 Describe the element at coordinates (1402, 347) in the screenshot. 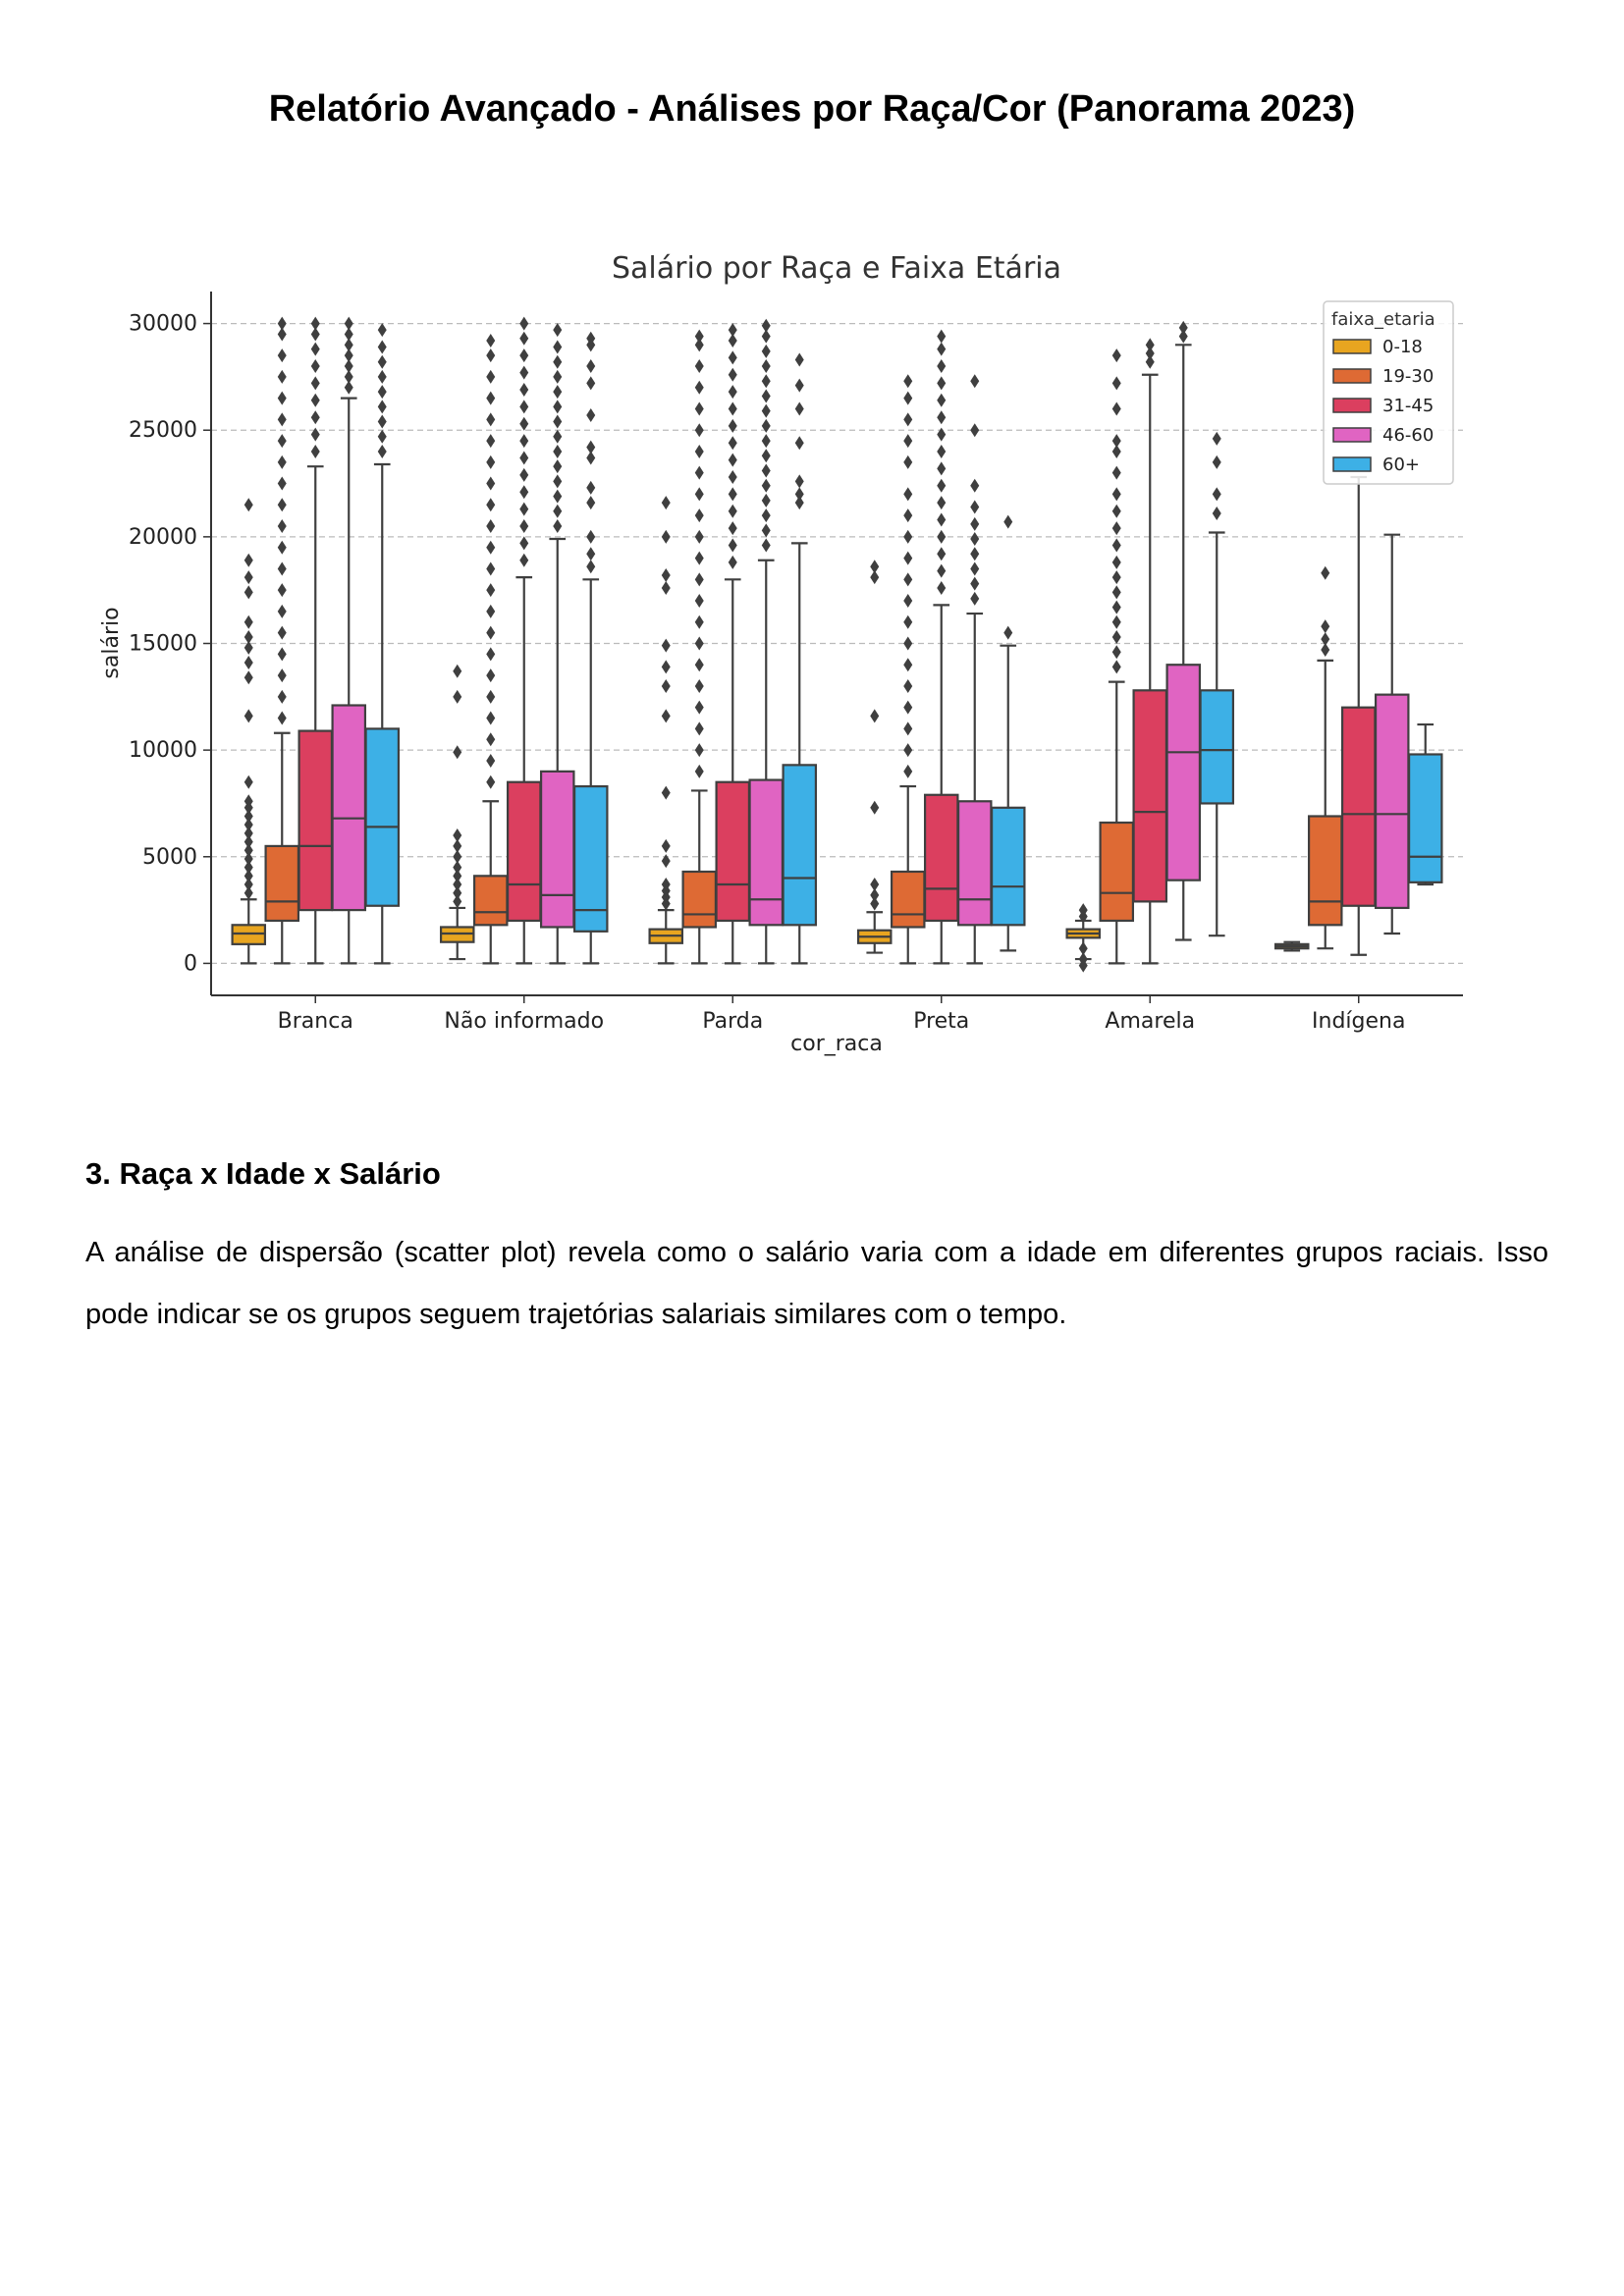

I see `legend-label: 0-18` at that location.